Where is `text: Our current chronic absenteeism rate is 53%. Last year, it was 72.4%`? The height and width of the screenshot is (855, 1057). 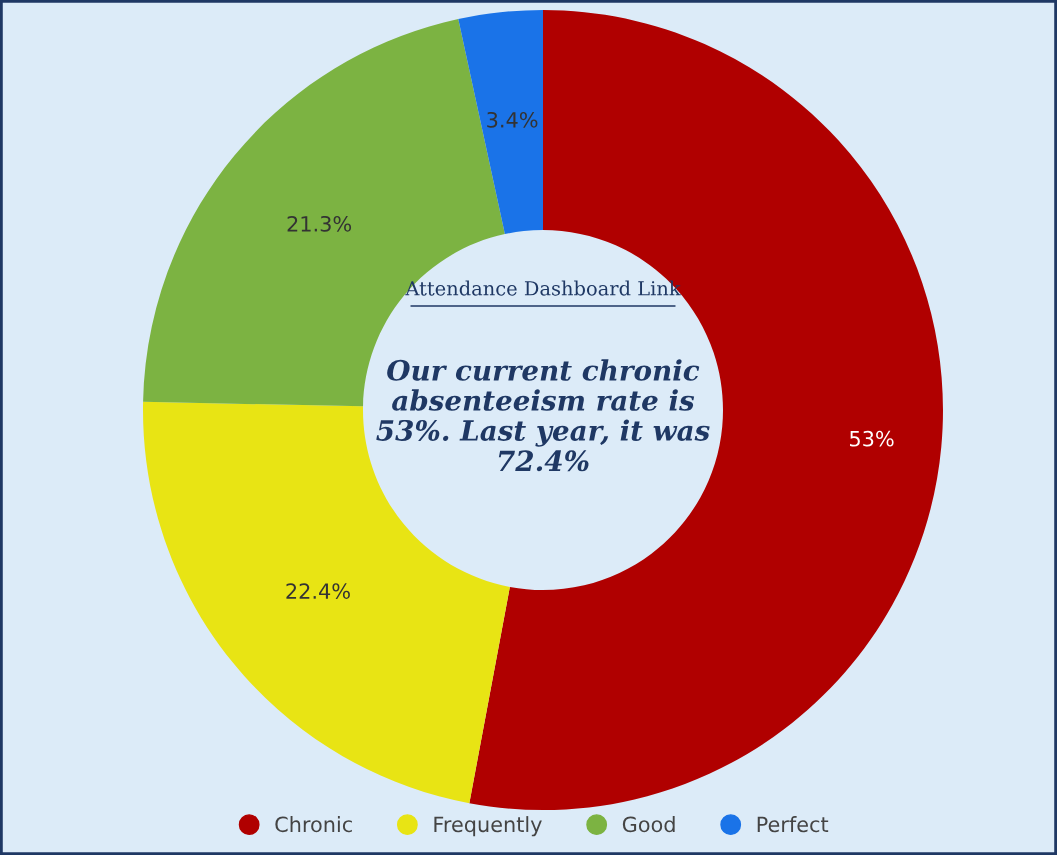
text: Our current chronic absenteeism rate is 53%. Last year, it was 72.4% is located at coordinates (543, 415).